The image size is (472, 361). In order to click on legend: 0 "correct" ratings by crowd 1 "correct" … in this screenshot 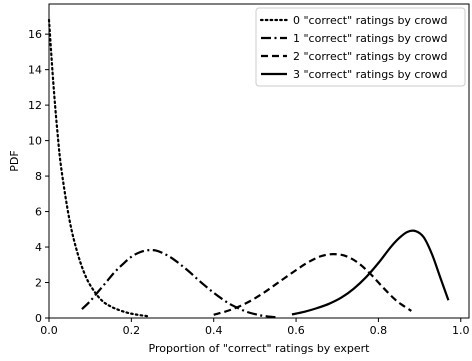, I will do `click(360, 47)`.